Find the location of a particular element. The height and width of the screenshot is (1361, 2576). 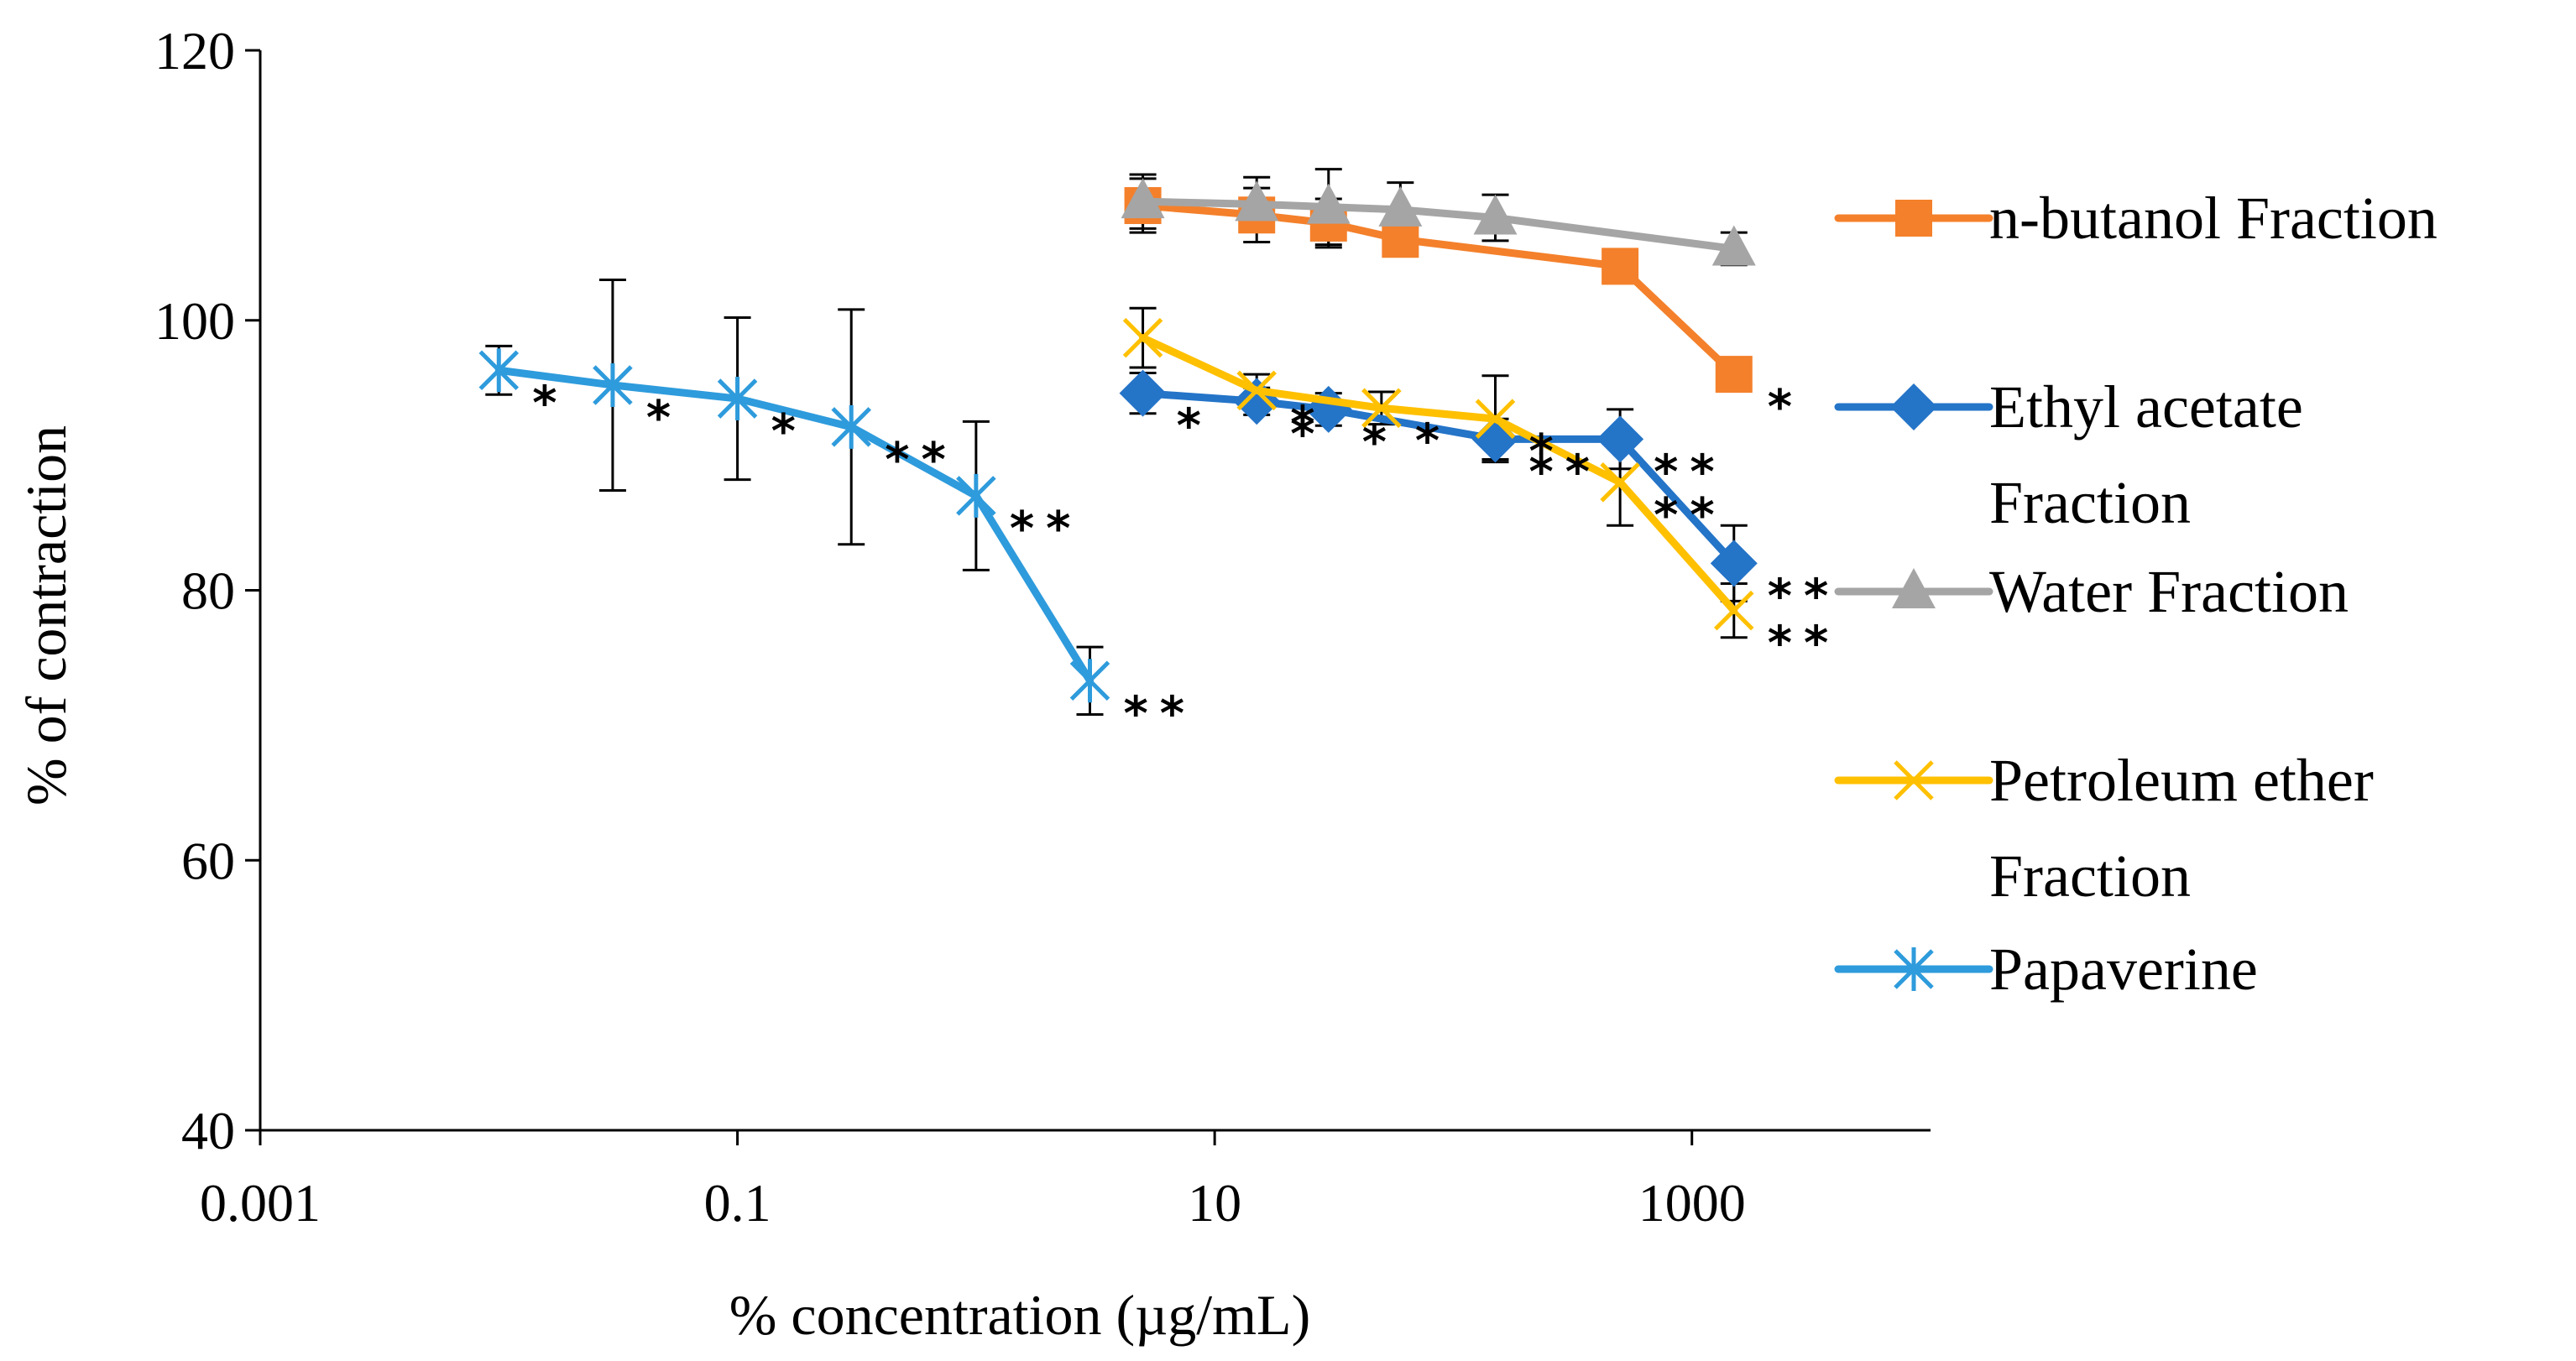

n-butanol-fraction-significance: * is located at coordinates (1786, 408).